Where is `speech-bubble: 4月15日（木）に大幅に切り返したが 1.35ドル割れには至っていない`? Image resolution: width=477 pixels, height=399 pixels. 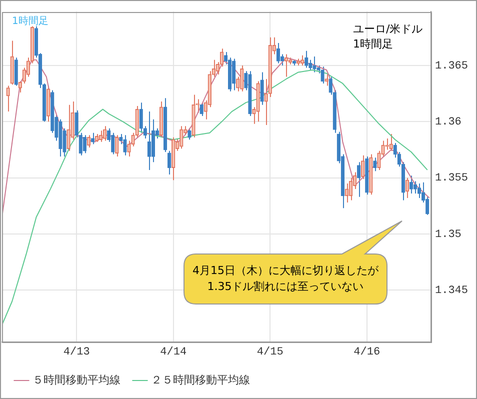 speech-bubble: 4月15日（木）に大幅に切り返したが 1.35ドル割れには至っていない is located at coordinates (292, 262).